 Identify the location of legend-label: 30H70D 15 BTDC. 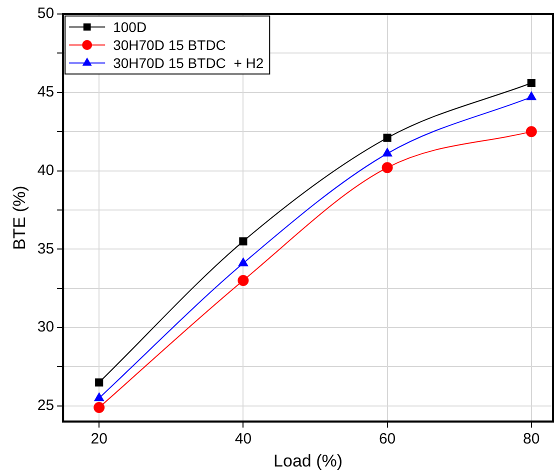
(169, 44).